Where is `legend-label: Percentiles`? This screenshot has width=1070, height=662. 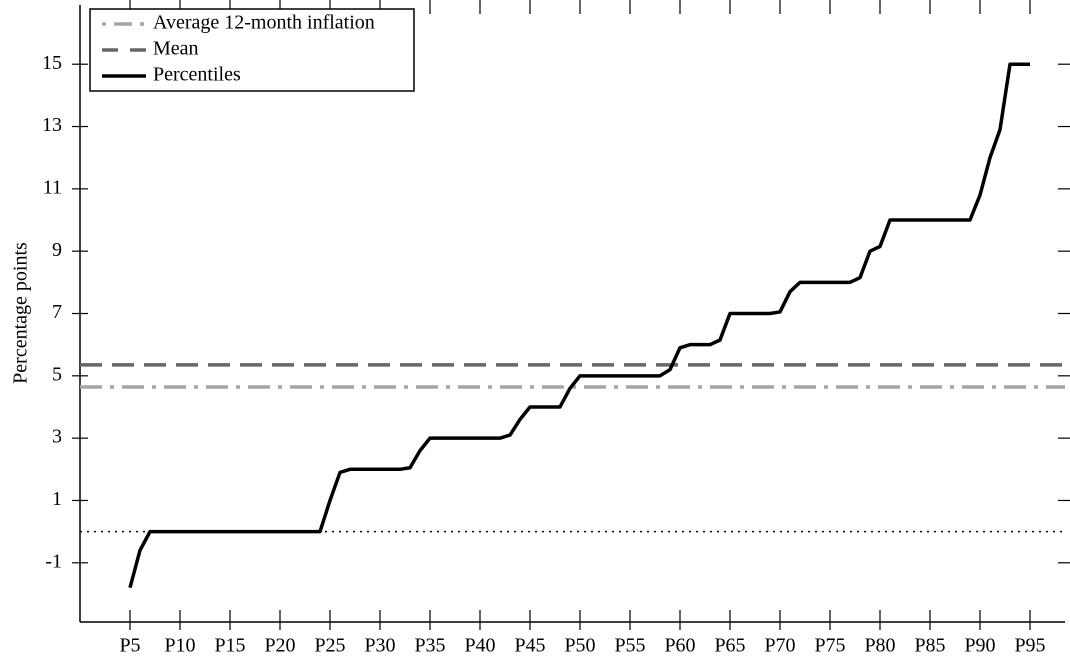
legend-label: Percentiles is located at coordinates (197, 75).